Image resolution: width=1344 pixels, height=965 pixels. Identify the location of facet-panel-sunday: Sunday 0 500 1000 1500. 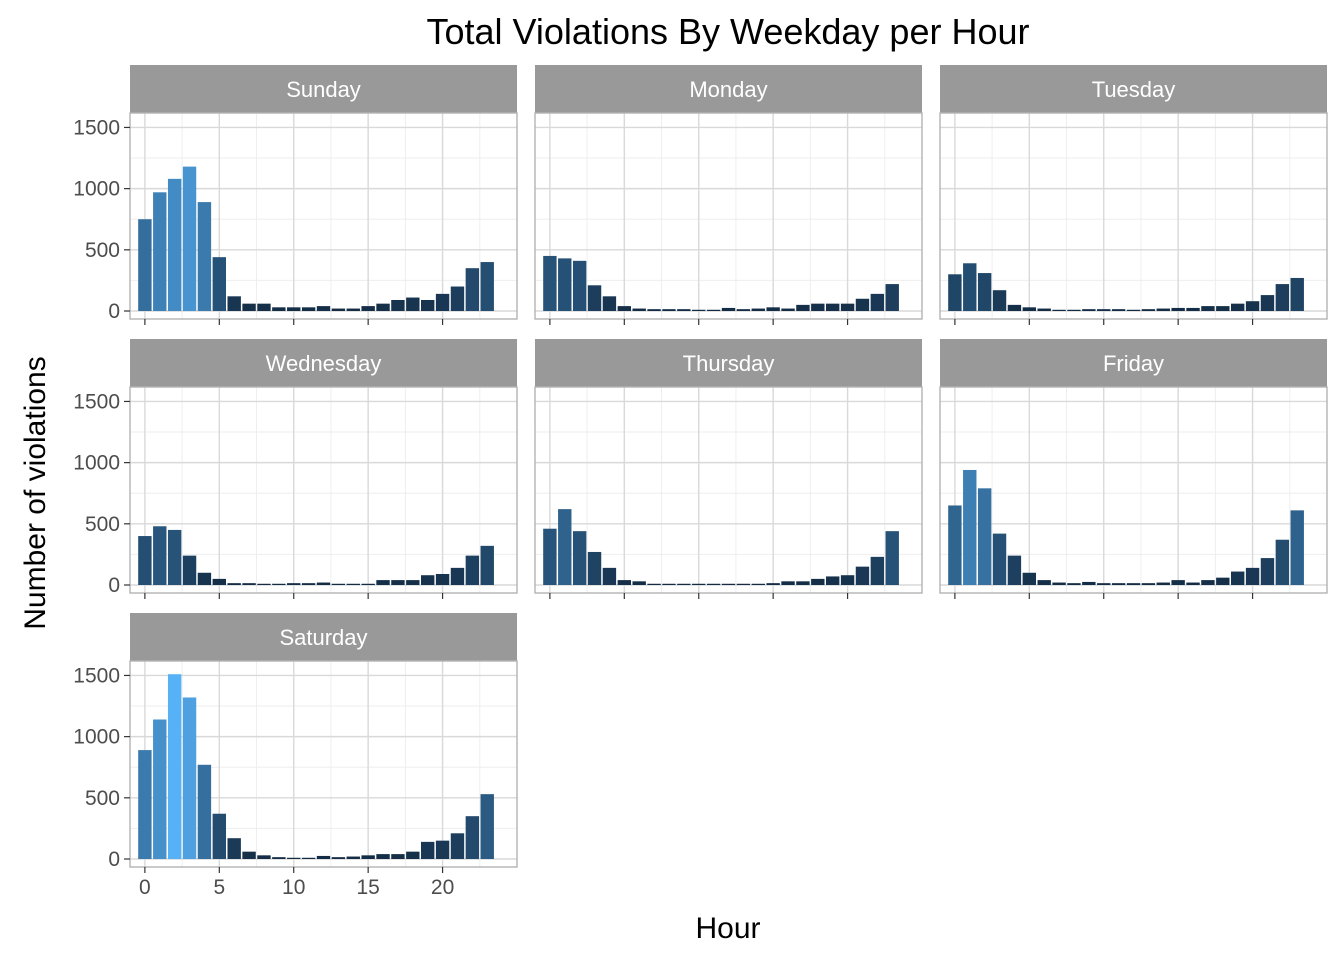
(295, 195).